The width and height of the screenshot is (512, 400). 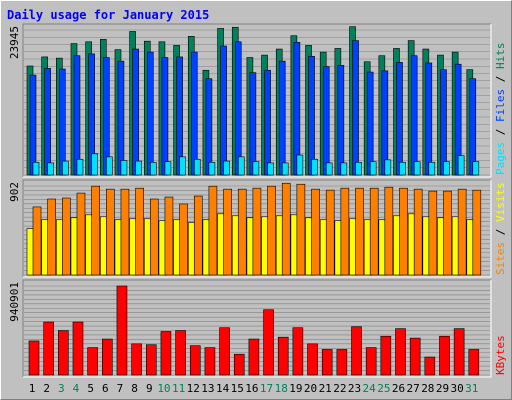 What do you see at coordinates (149, 388) in the screenshot?
I see `day-label-9: 9` at bounding box center [149, 388].